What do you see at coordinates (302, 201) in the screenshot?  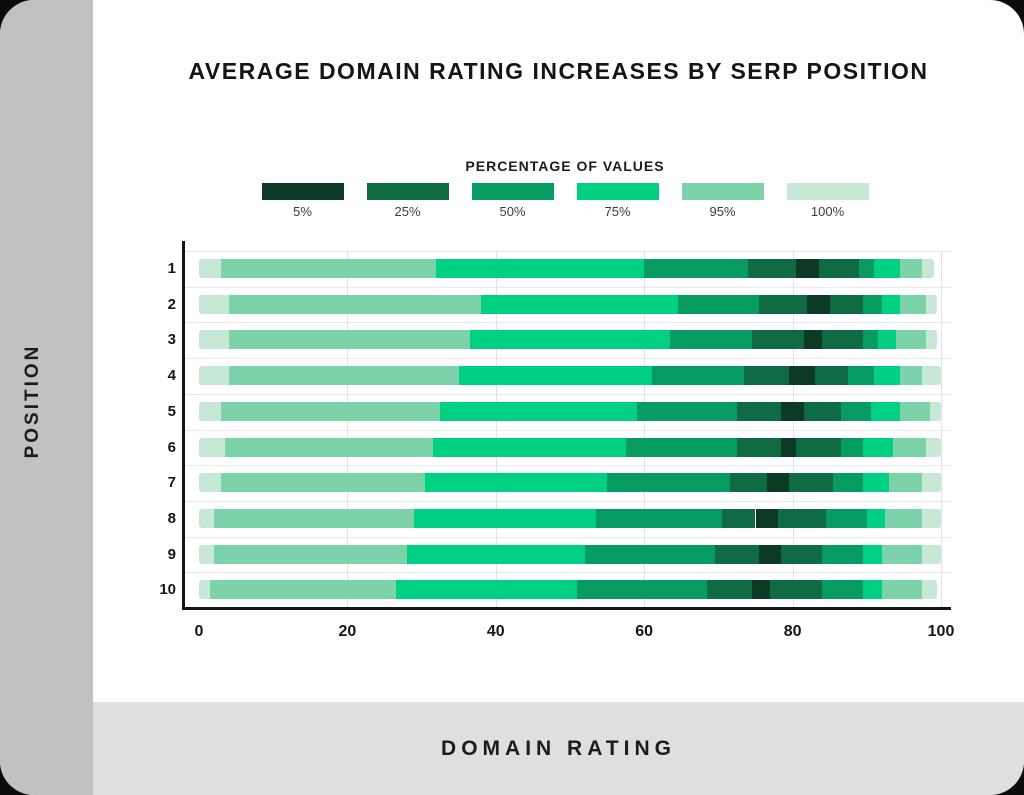 I see `legend-item-5pct: 5%` at bounding box center [302, 201].